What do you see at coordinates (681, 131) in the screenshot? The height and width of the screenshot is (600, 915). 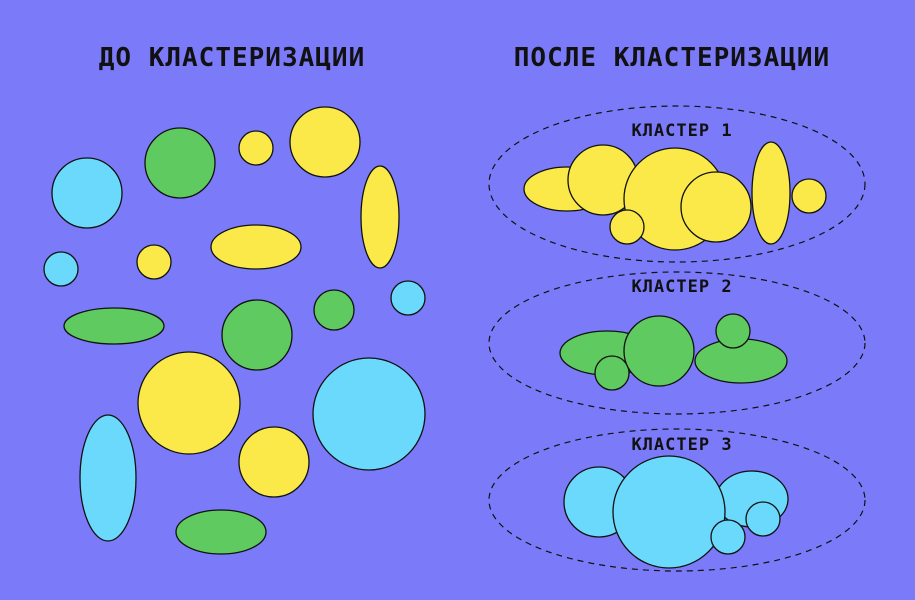 I see `cluster-1-label: КЛАСТЕР 1` at bounding box center [681, 131].